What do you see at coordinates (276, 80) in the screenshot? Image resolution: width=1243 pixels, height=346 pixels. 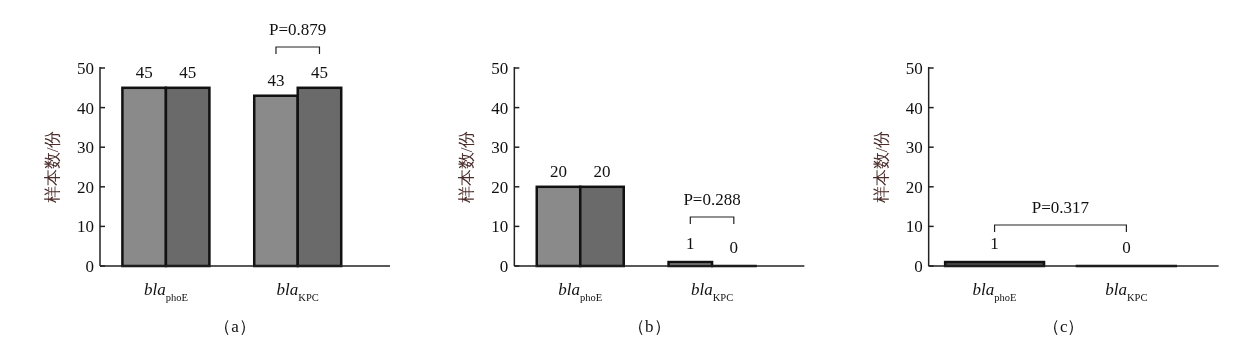 I see `data-label: 43` at bounding box center [276, 80].